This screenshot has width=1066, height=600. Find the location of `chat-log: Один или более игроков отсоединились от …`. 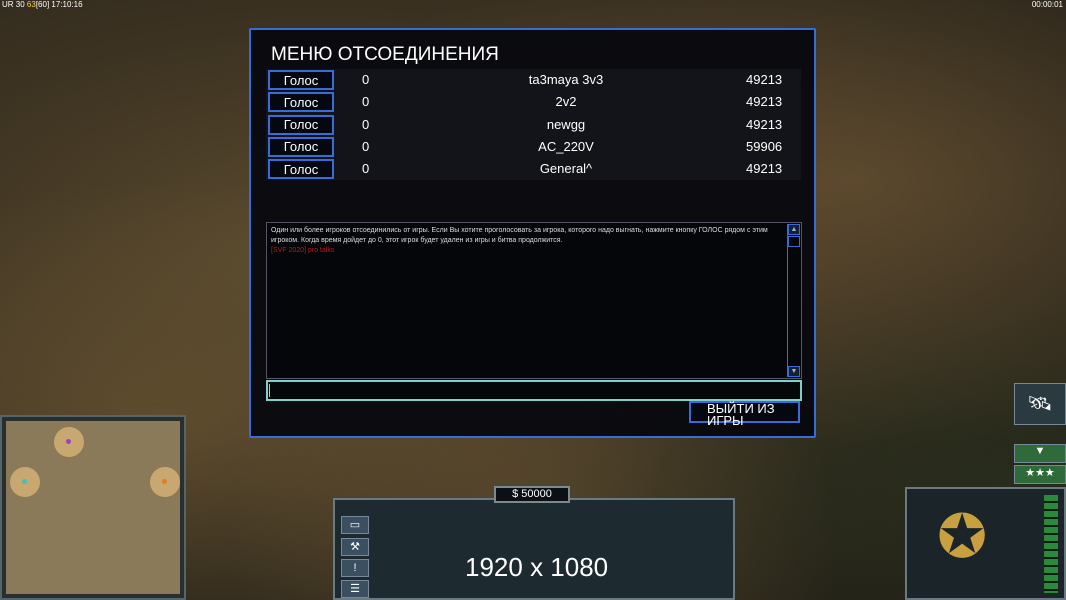

chat-log: Один или более игроков отсоединились от … is located at coordinates (534, 300).